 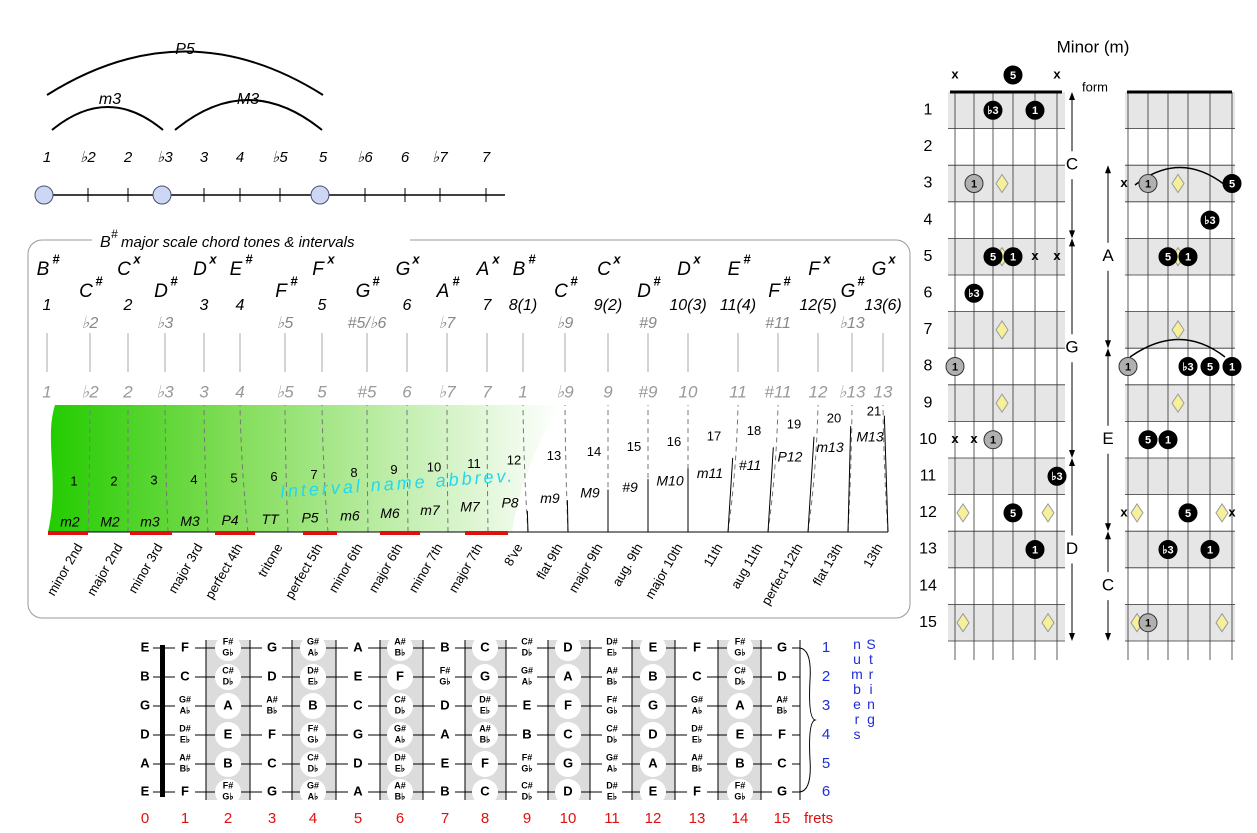 What do you see at coordinates (90, 391) in the screenshot?
I see `gray-degree: ♭2` at bounding box center [90, 391].